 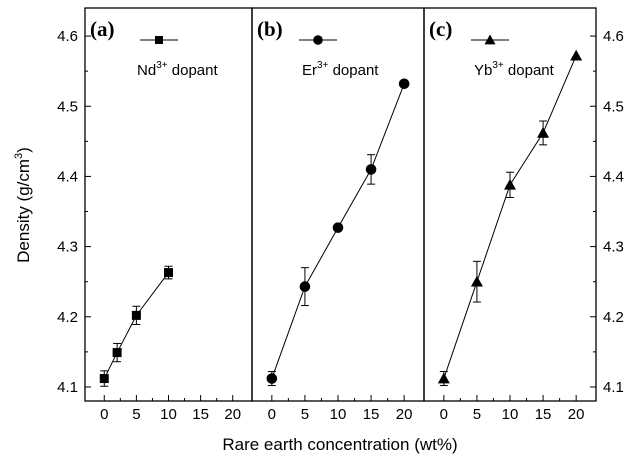 I want to click on panel-letter: (b), so click(x=270, y=29).